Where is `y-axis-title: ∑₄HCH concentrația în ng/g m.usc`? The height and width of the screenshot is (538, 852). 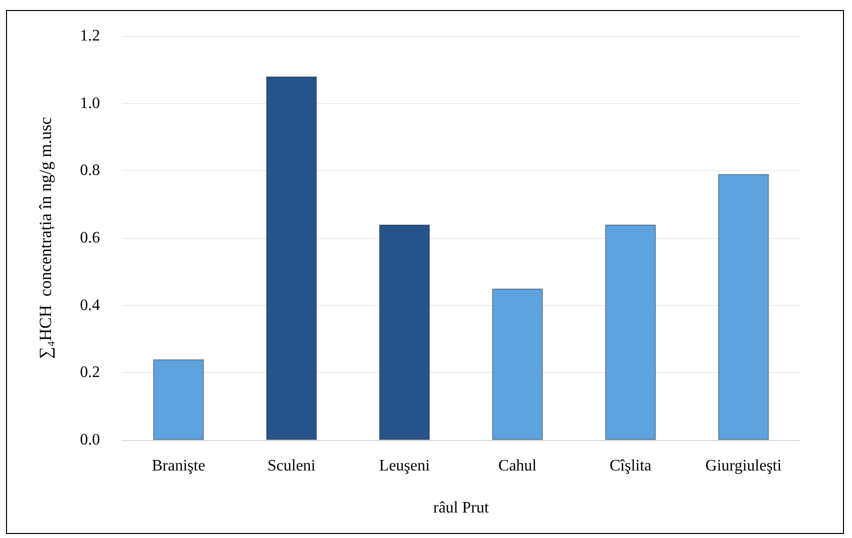
y-axis-title: ∑₄HCH concentrația în ng/g m.usc is located at coordinates (45, 237).